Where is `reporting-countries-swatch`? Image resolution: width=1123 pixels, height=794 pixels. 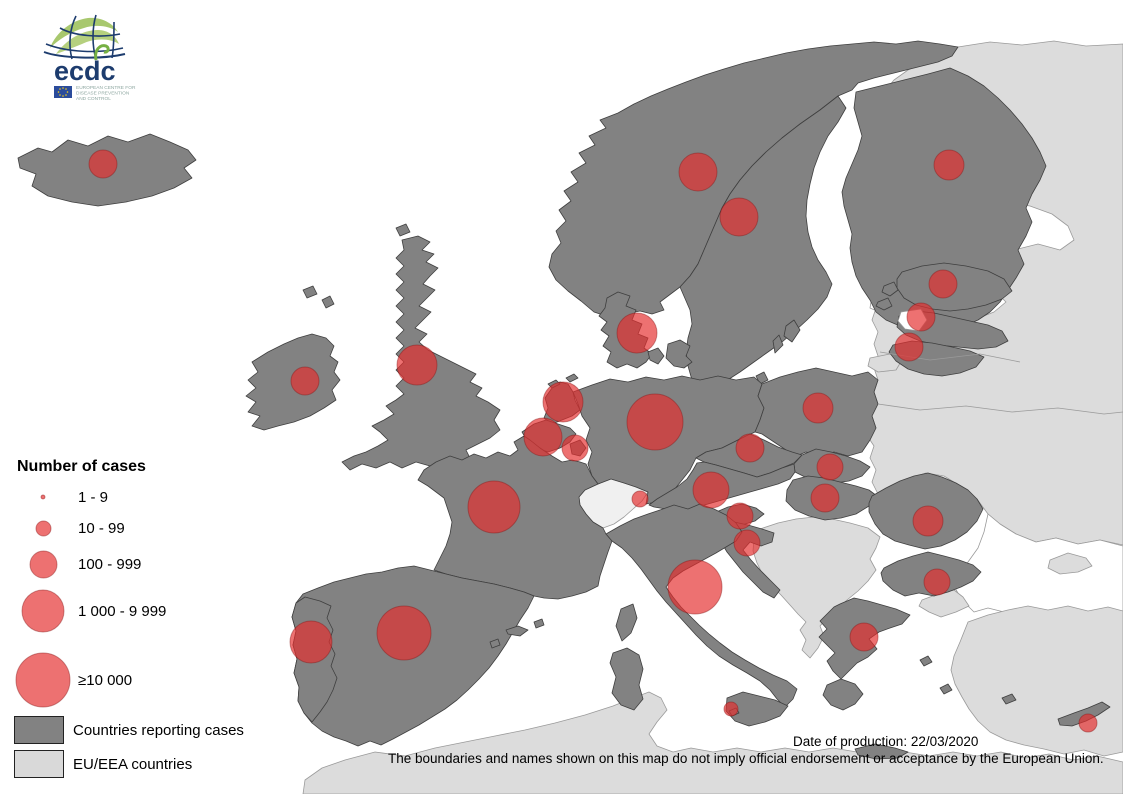 reporting-countries-swatch is located at coordinates (39, 730).